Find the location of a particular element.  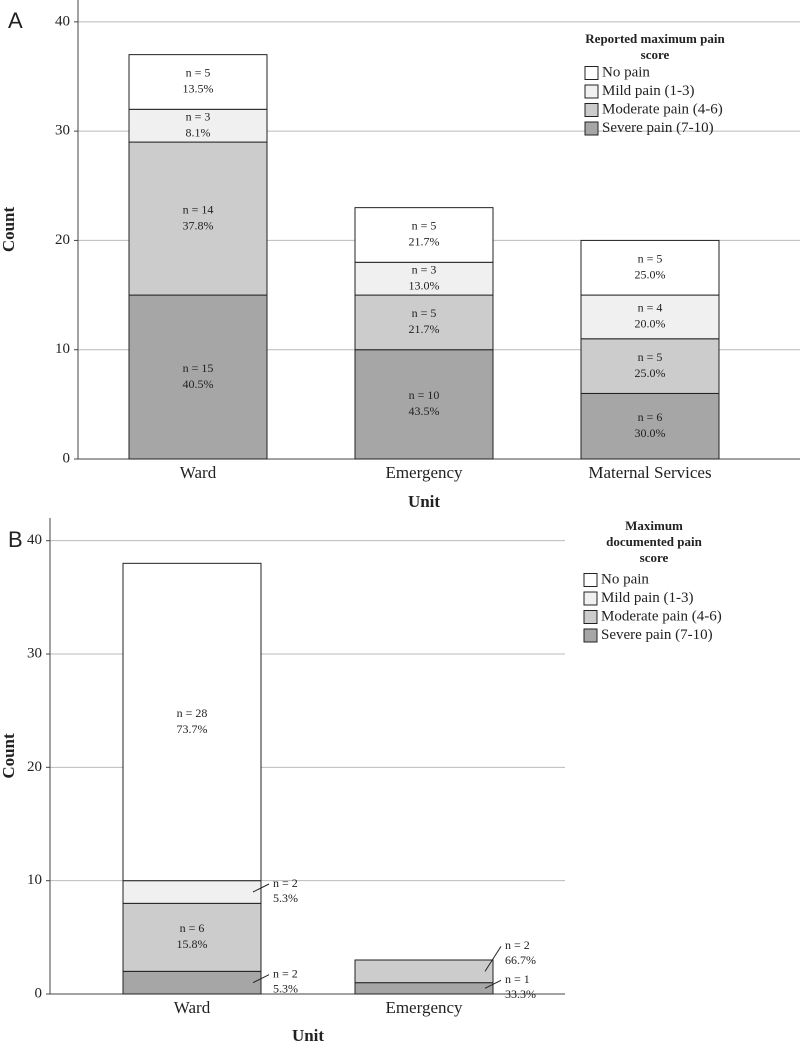

x-tick-label: Maternal Services is located at coordinates (649, 472).